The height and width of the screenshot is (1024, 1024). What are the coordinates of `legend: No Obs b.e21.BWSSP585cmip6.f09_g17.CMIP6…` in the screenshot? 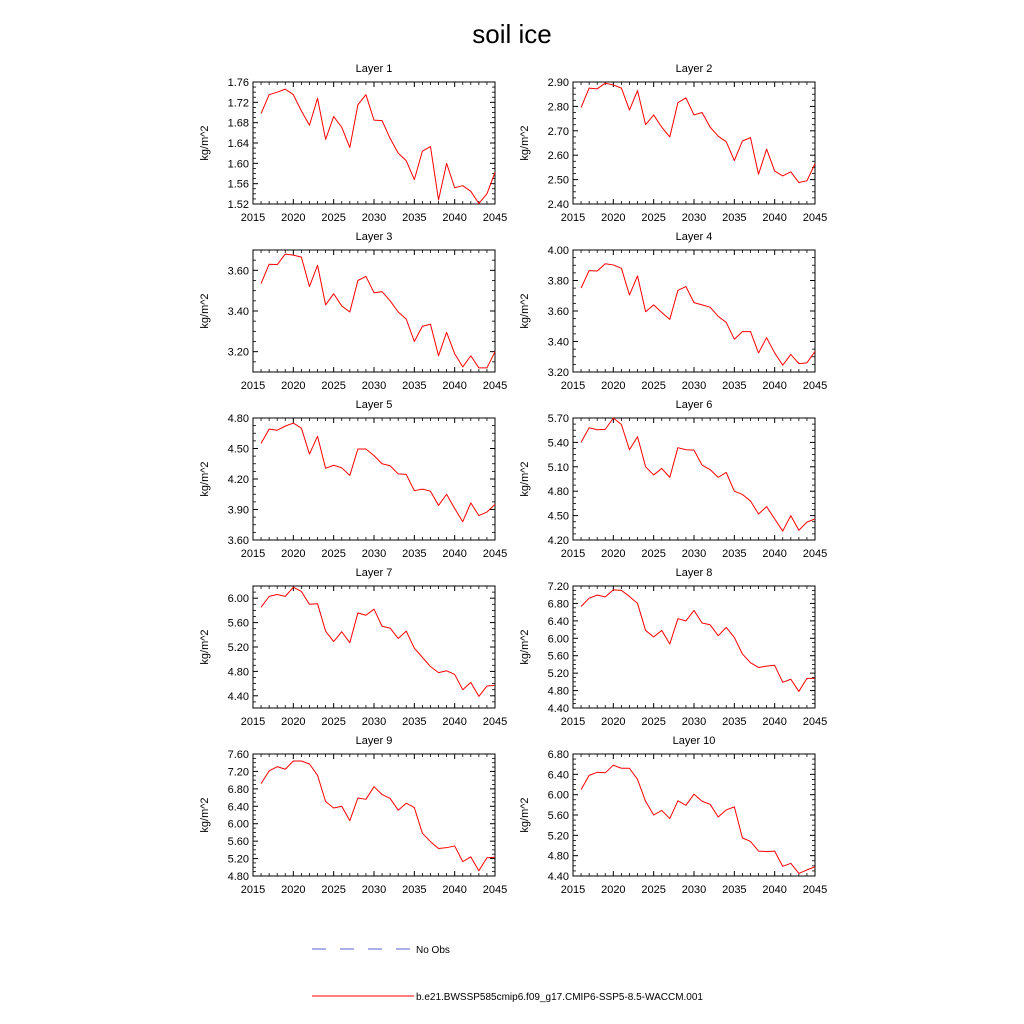 It's located at (507, 974).